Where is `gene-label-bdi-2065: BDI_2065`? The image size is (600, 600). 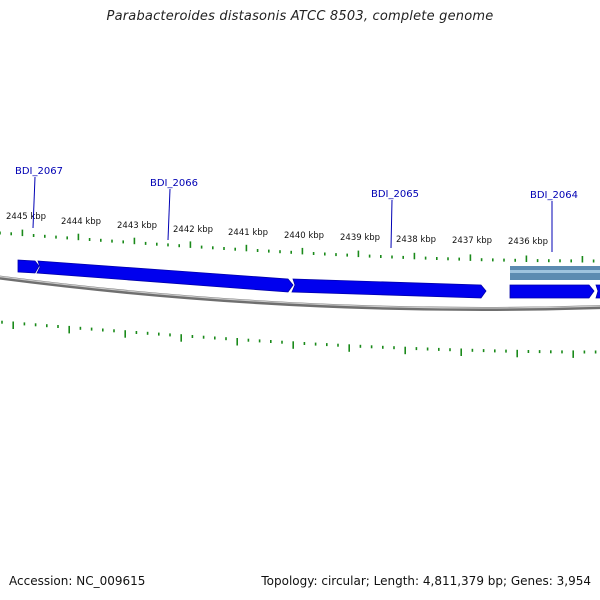 gene-label-bdi-2065: BDI_2065 is located at coordinates (395, 194).